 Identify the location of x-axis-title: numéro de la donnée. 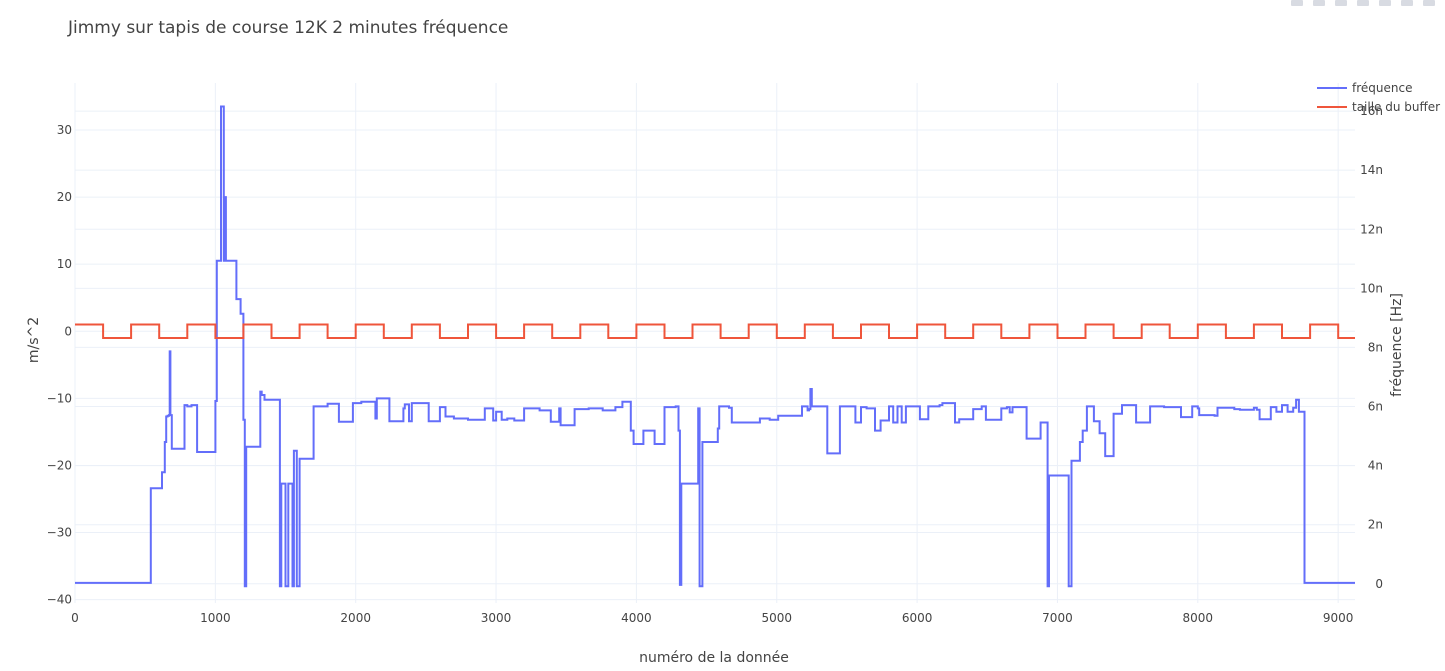
(714, 658).